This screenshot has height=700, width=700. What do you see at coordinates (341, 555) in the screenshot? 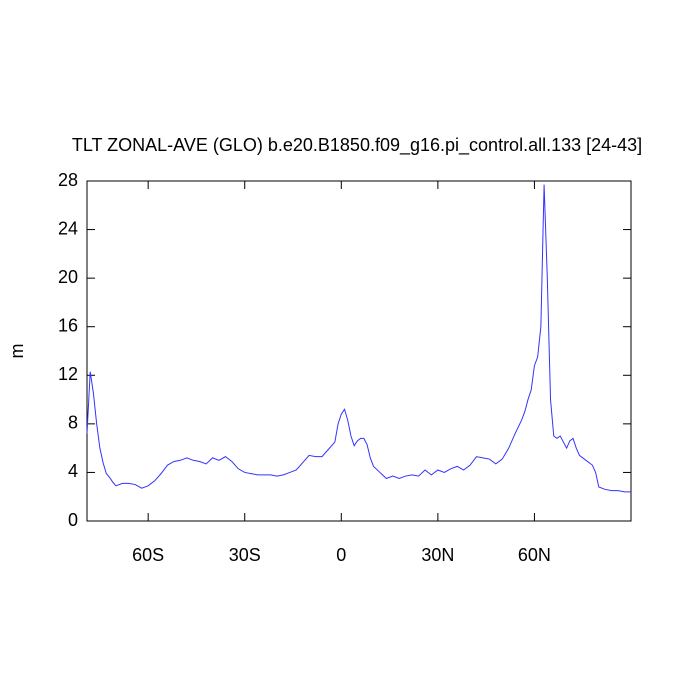
I see `x-tick-label: 0` at bounding box center [341, 555].